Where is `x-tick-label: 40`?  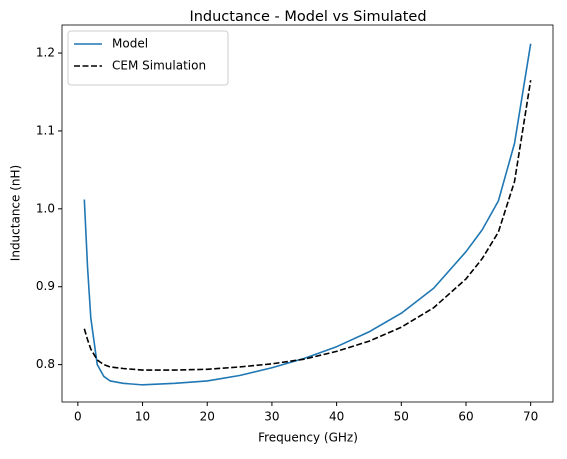 x-tick-label: 40 is located at coordinates (336, 417).